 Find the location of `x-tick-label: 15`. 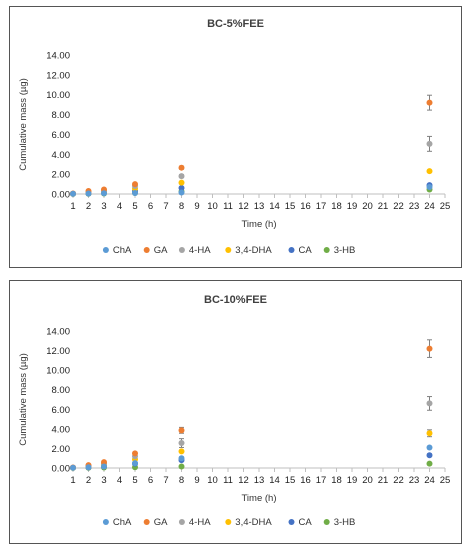

x-tick-label: 15 is located at coordinates (290, 206).